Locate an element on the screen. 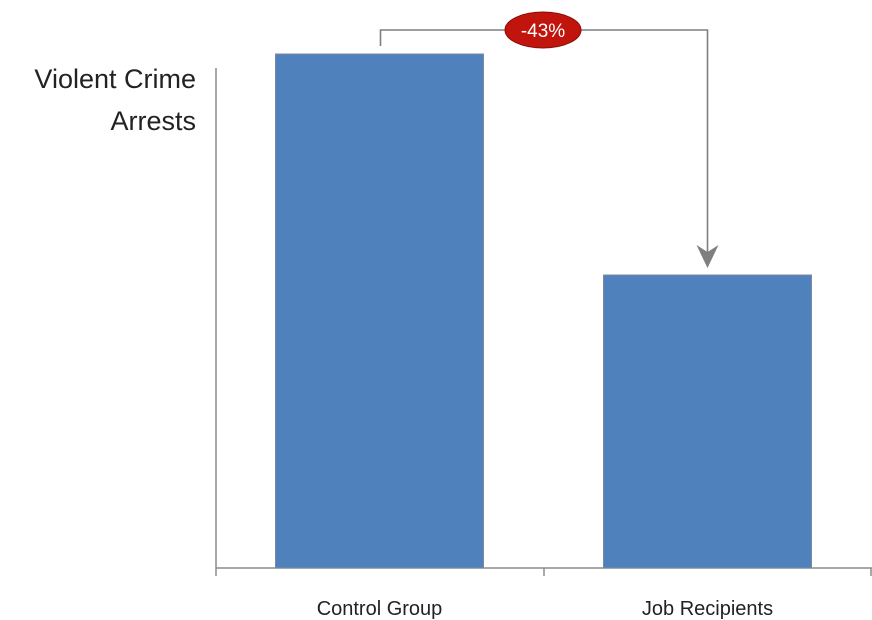  y-axis-label-line-2: Arrests is located at coordinates (153, 121).